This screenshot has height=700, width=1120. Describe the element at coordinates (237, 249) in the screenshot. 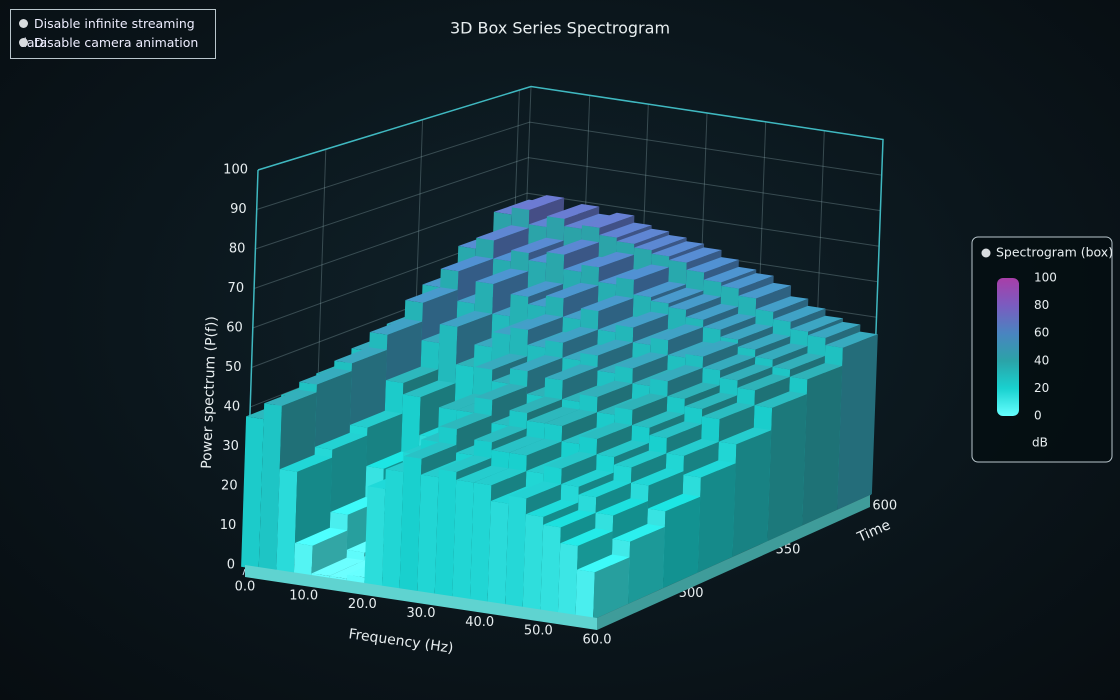

I see `y-tick-label: 80` at that location.